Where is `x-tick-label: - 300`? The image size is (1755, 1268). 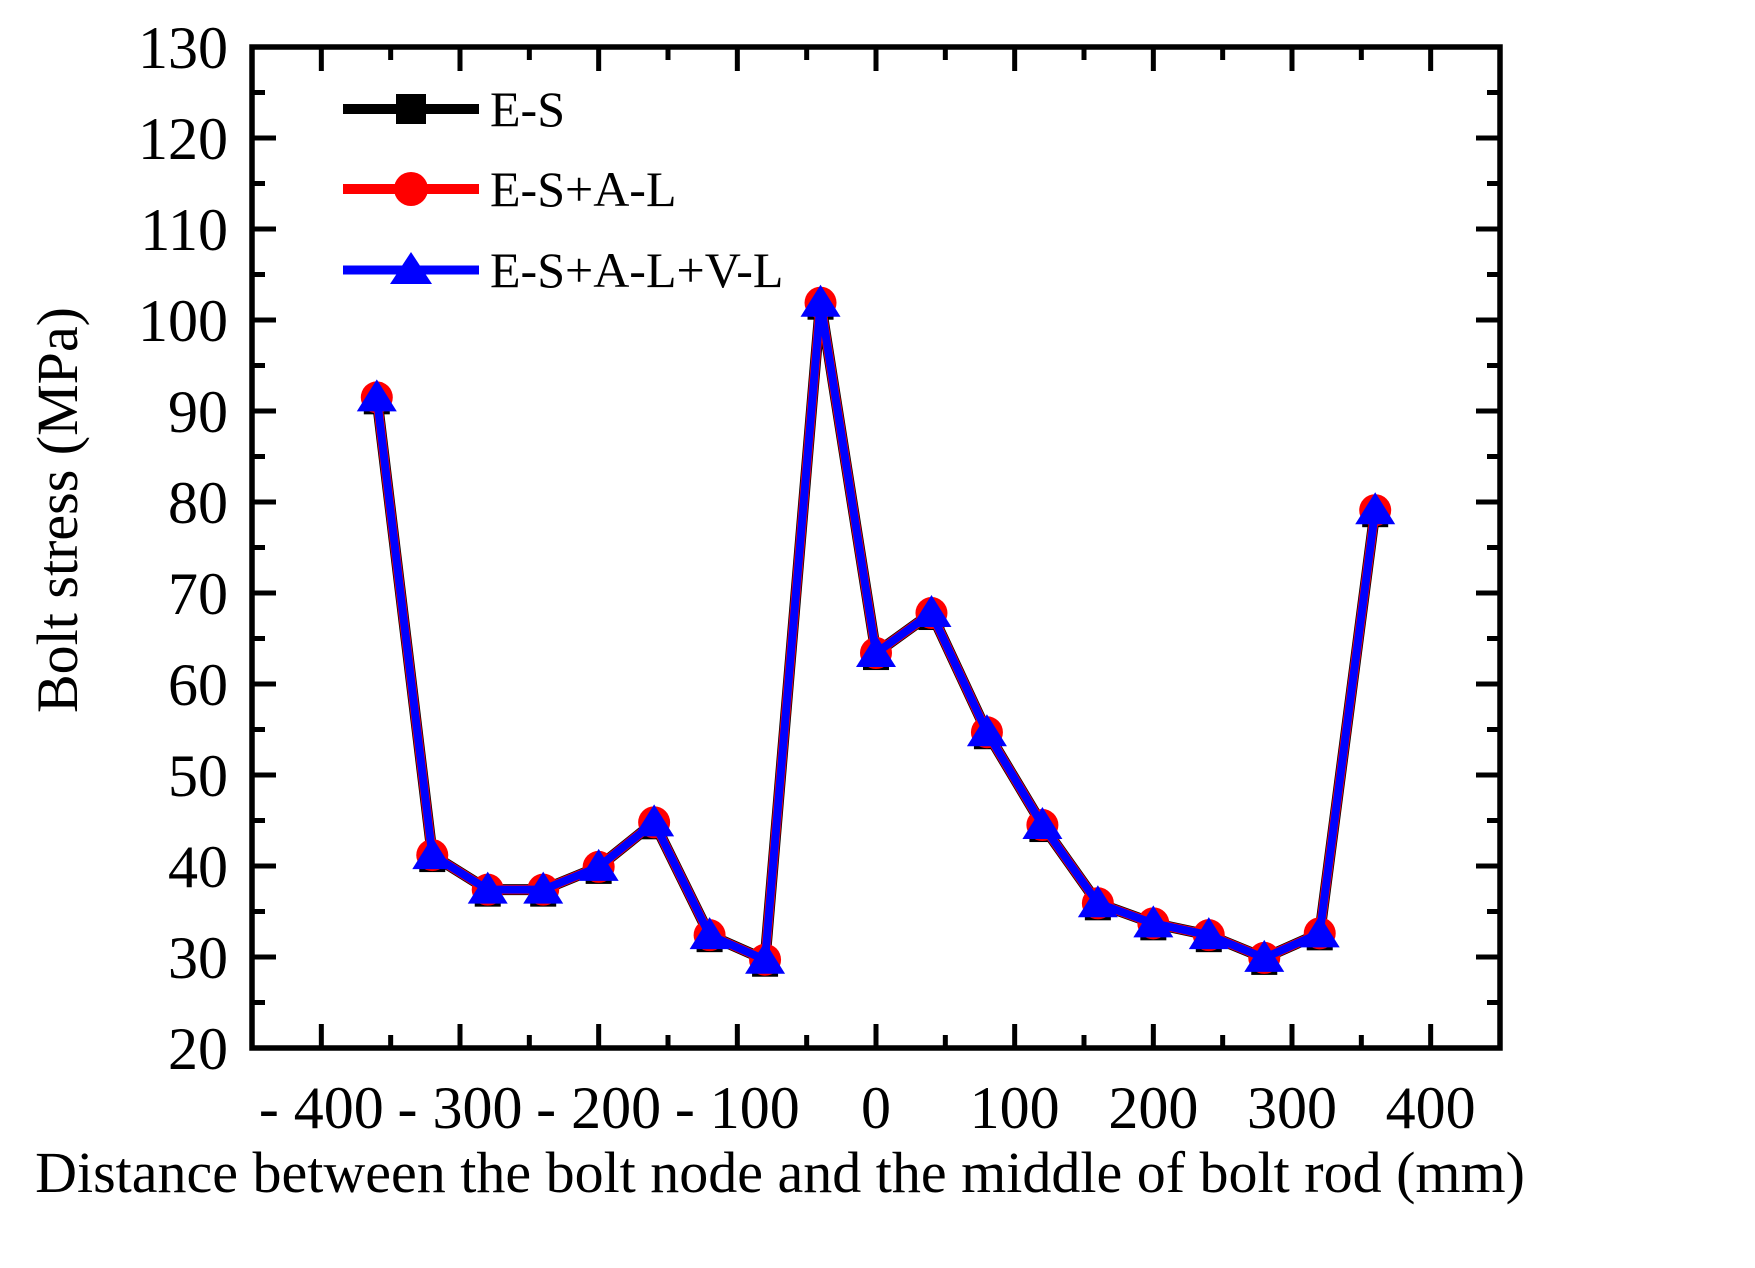 x-tick-label: - 300 is located at coordinates (460, 1108).